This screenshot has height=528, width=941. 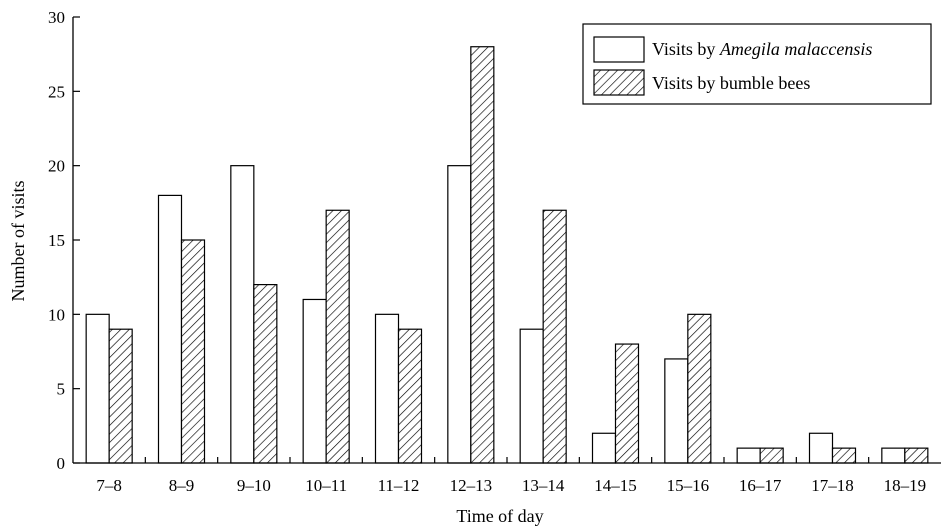 I want to click on x-tick-label: 9–10, so click(x=254, y=485).